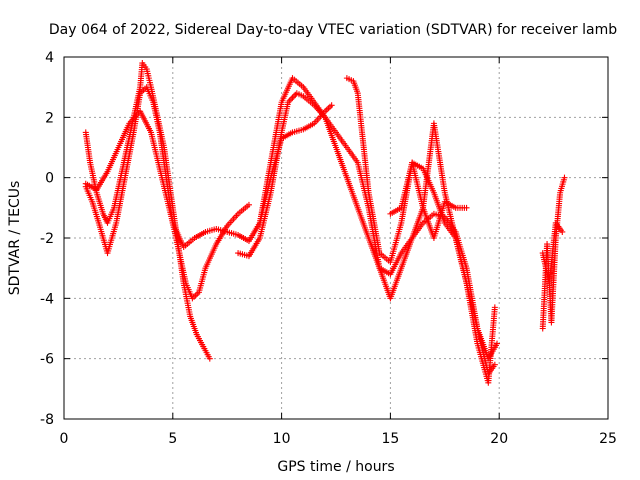  What do you see at coordinates (335, 467) in the screenshot?
I see `x-axis-label: GPS time / hours` at bounding box center [335, 467].